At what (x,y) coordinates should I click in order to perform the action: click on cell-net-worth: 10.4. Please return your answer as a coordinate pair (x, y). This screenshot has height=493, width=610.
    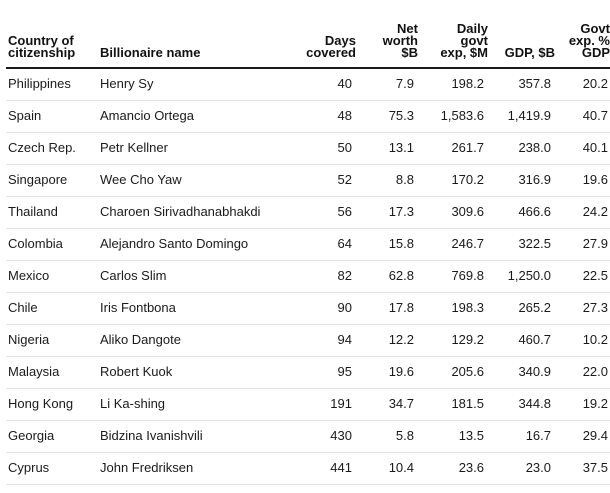
    Looking at the image, I should click on (389, 468).